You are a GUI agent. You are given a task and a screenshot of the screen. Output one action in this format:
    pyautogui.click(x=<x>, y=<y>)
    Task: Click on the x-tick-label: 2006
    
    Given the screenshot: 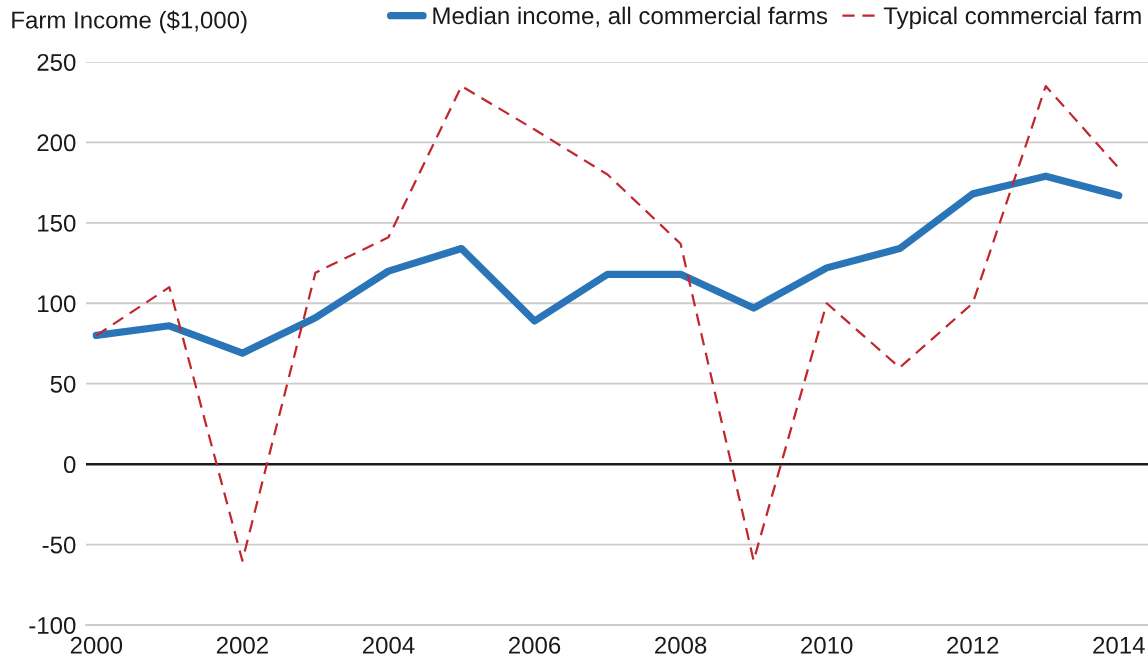 What is the action you would take?
    pyautogui.click(x=535, y=645)
    